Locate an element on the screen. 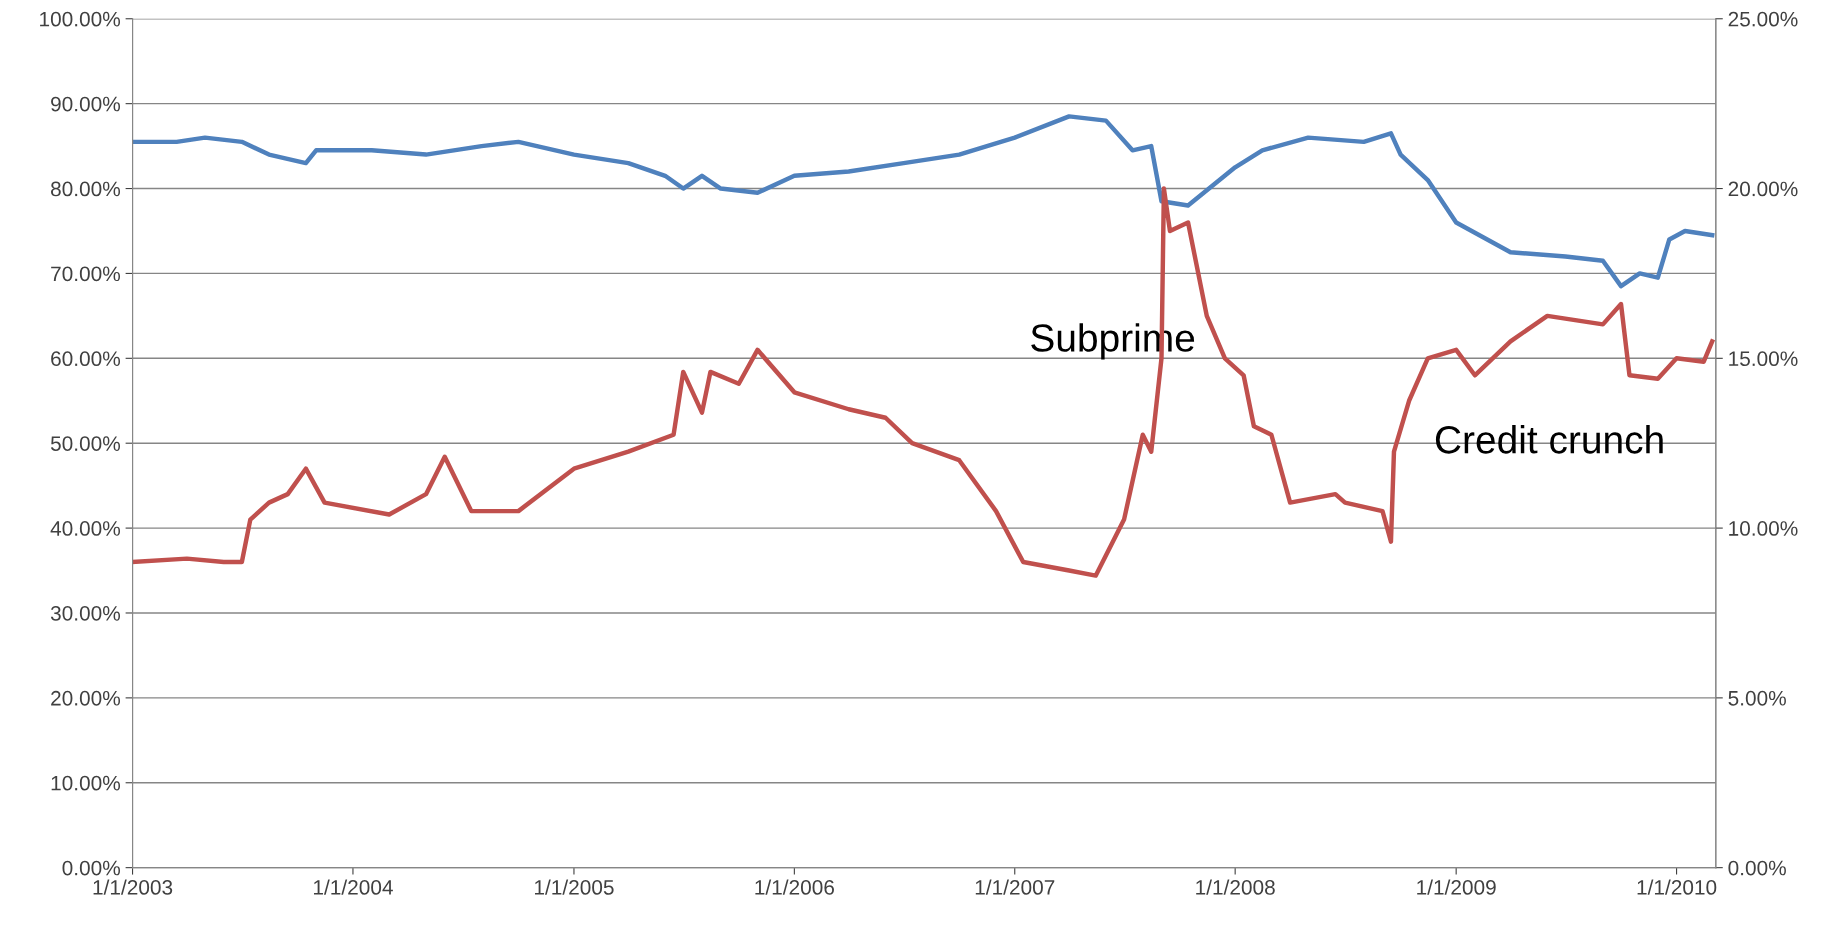 The image size is (1841, 938). y-tick-label: 50.00% is located at coordinates (85, 443).